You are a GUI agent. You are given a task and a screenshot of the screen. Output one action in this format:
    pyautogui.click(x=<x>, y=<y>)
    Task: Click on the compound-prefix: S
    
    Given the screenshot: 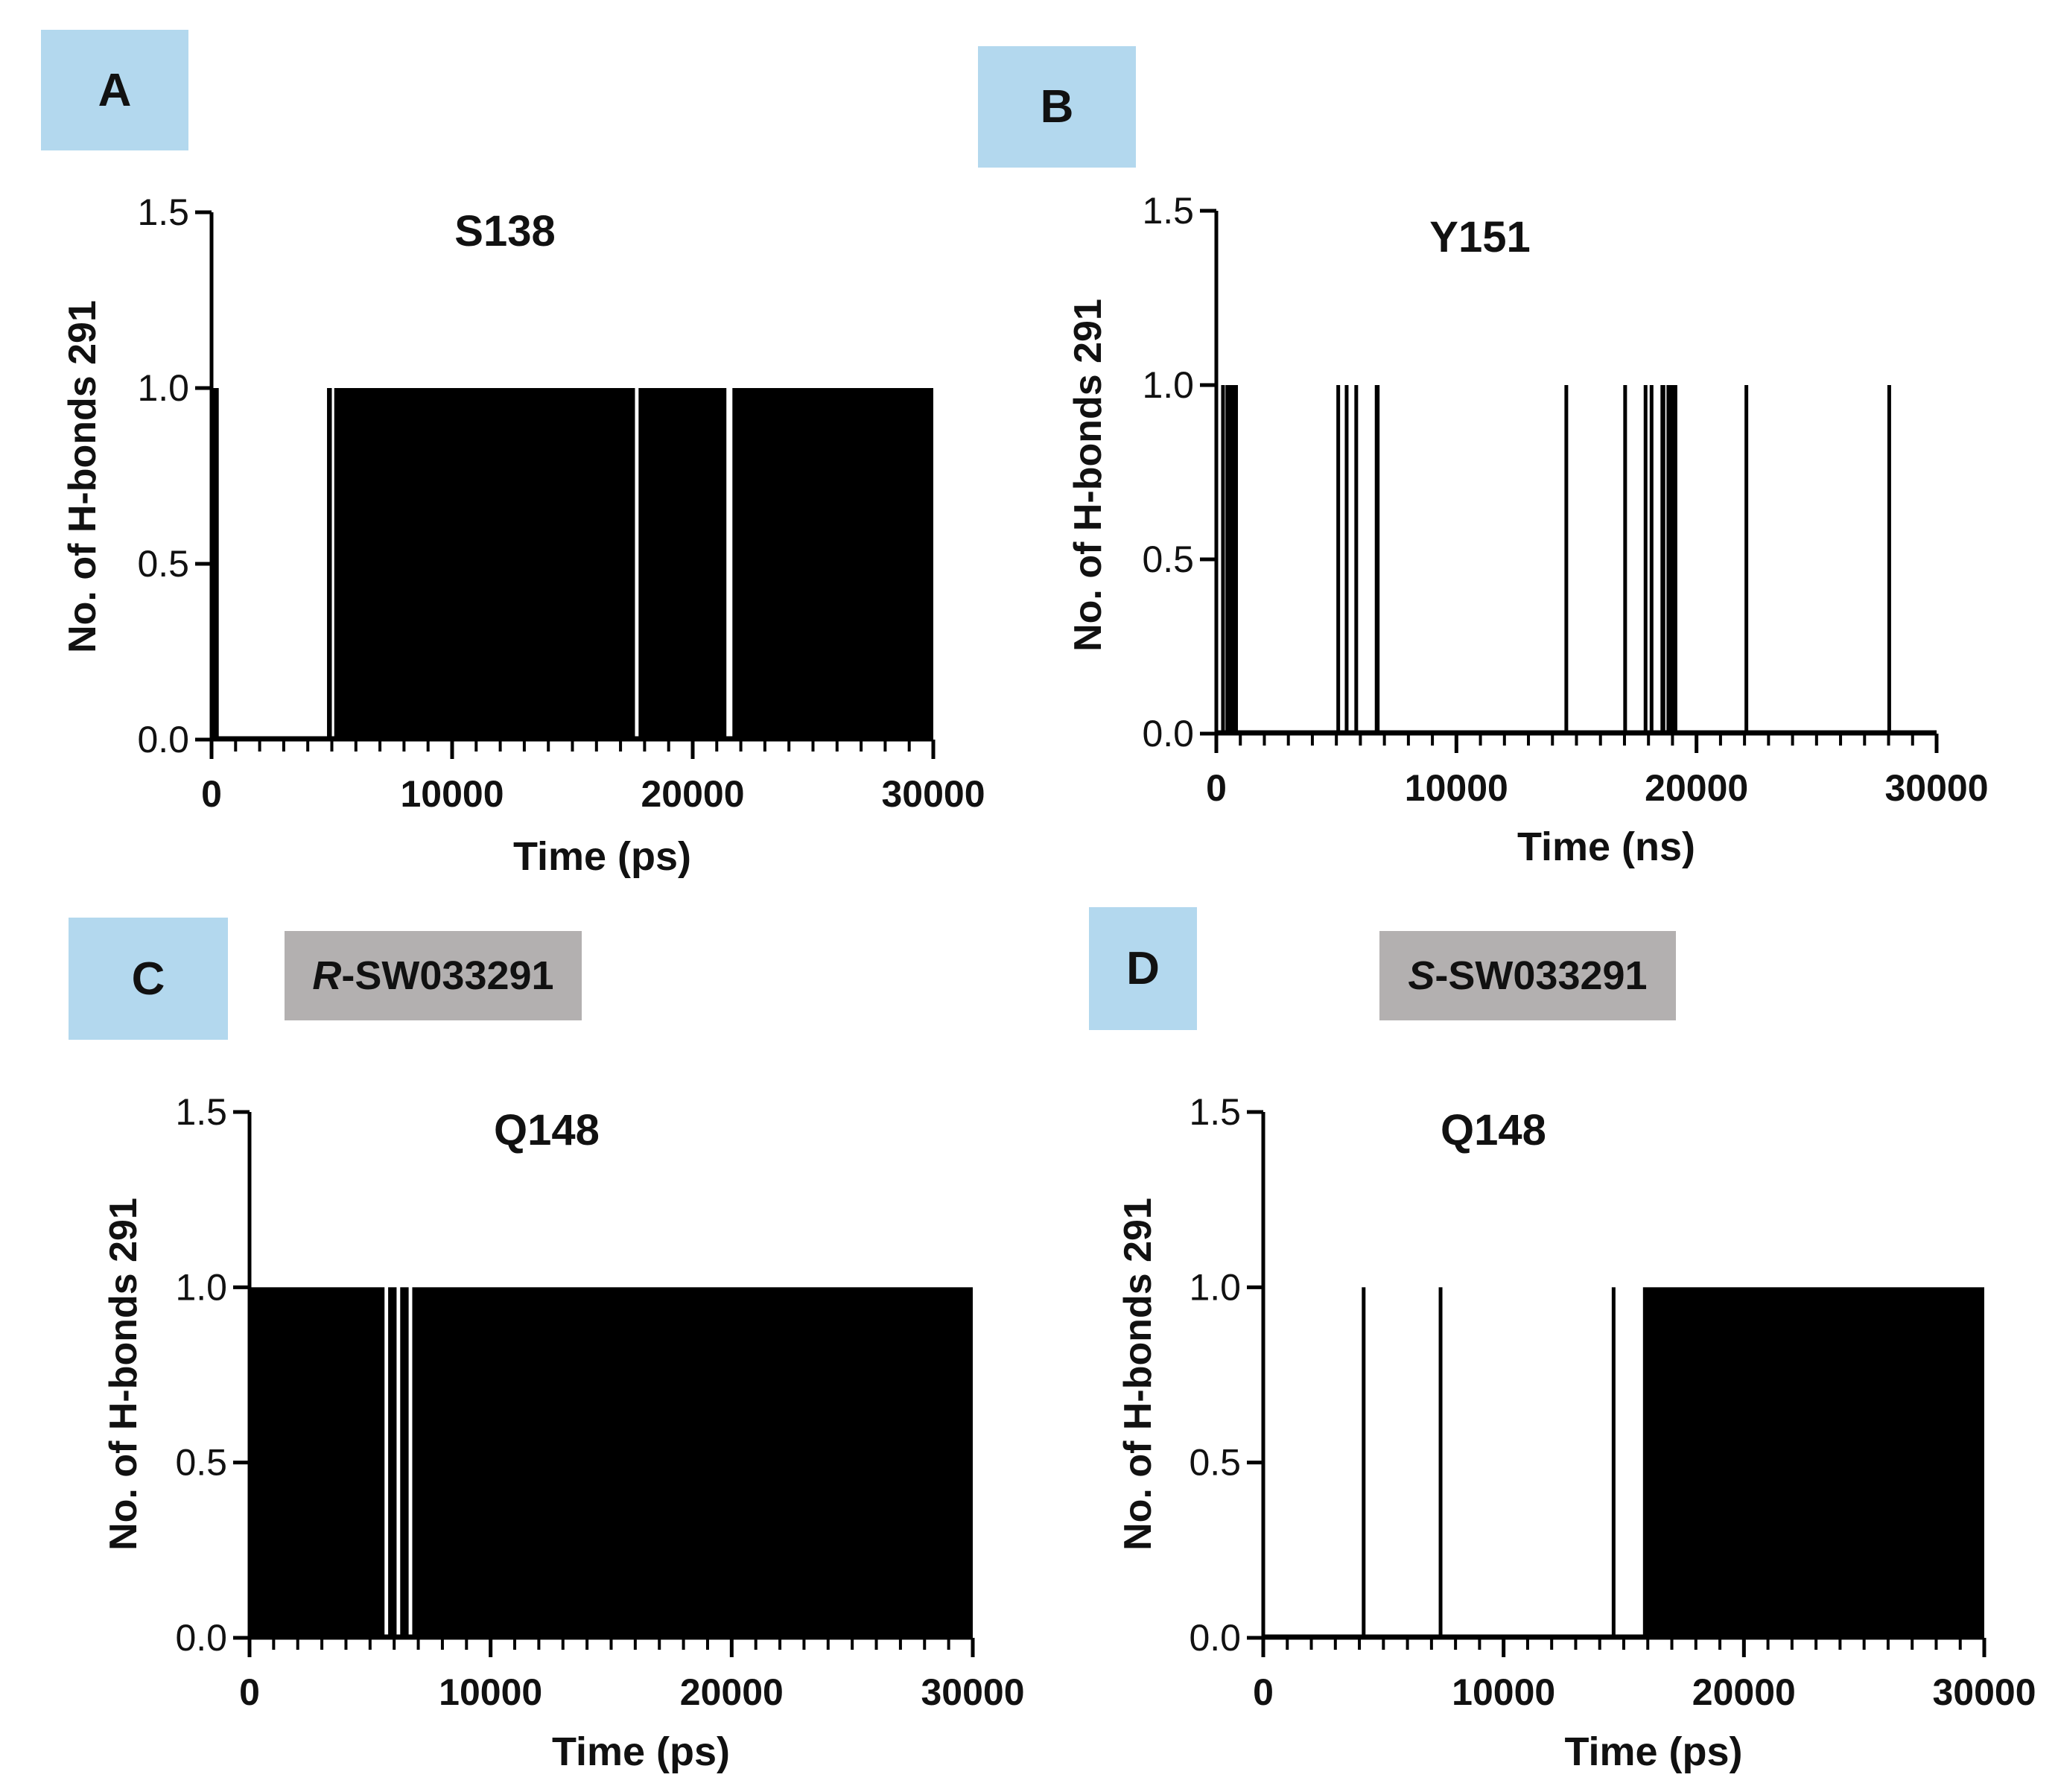 What is the action you would take?
    pyautogui.click(x=1421, y=976)
    